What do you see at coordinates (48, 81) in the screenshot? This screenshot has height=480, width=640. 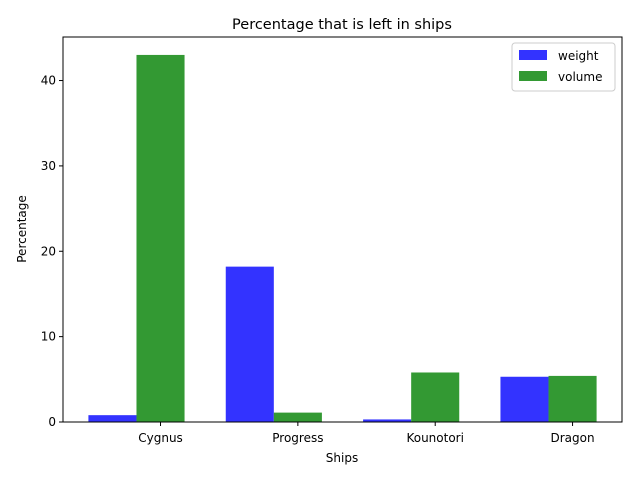 I see `y-tick-label: 40` at bounding box center [48, 81].